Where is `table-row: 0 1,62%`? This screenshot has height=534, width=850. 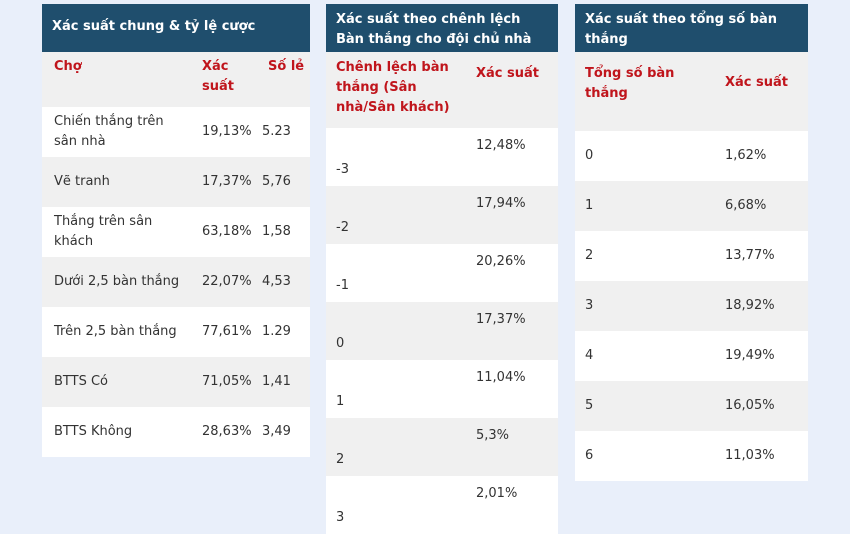 table-row: 0 1,62% is located at coordinates (691, 156).